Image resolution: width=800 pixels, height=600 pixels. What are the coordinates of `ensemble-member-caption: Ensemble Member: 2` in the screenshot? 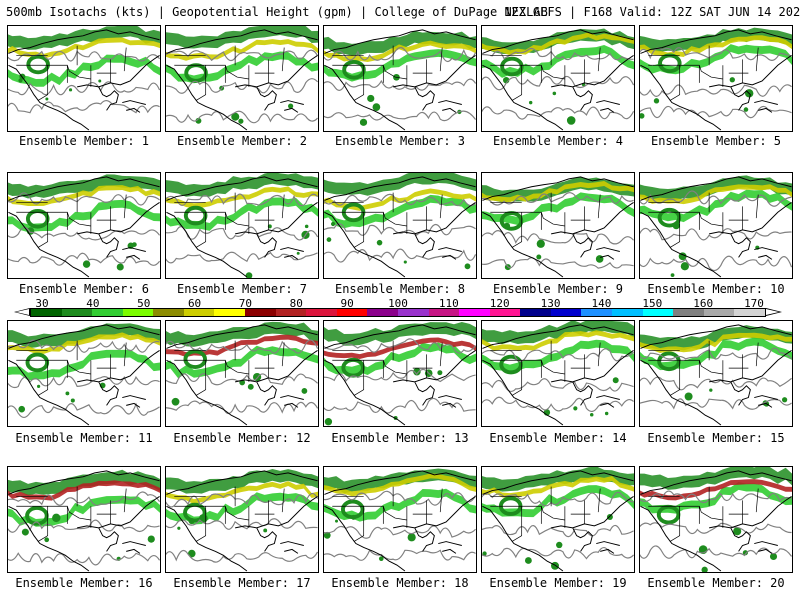 It's located at (242, 141).